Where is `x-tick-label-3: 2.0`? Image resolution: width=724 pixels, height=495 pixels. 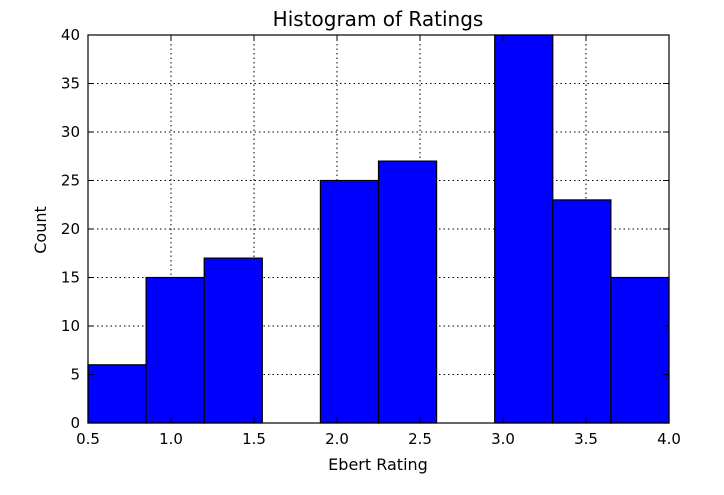
x-tick-label-3: 2.0 is located at coordinates (337, 439).